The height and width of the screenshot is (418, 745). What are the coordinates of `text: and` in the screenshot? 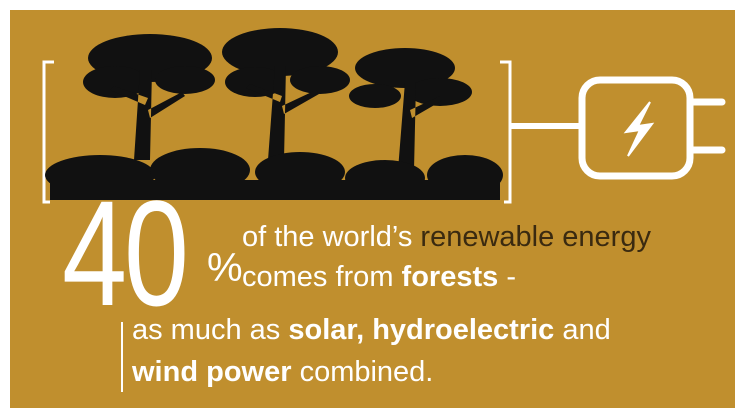 It's located at (586, 330).